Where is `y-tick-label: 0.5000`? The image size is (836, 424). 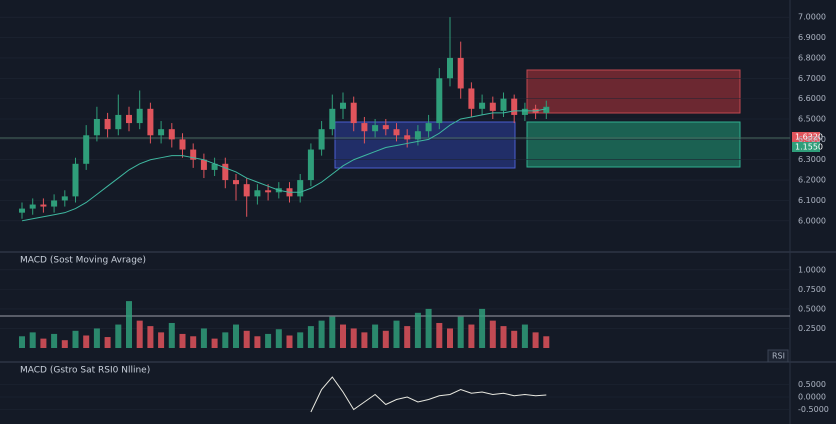
y-tick-label: 0.5000 is located at coordinates (812, 384).